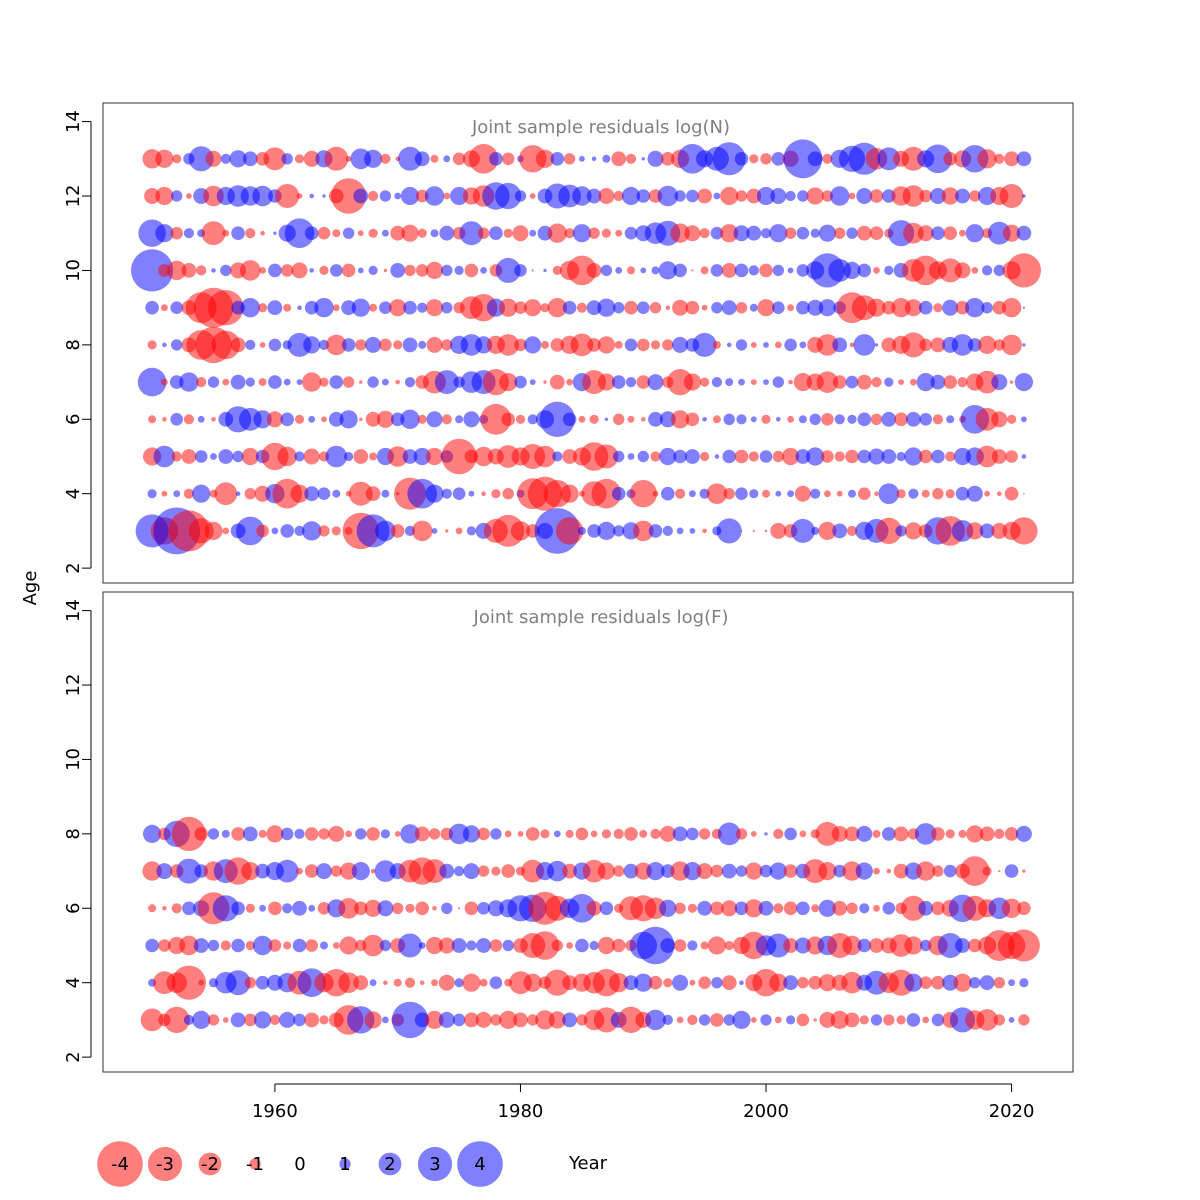  Describe the element at coordinates (275, 1111) in the screenshot. I see `x-tick-label: 1960` at that location.